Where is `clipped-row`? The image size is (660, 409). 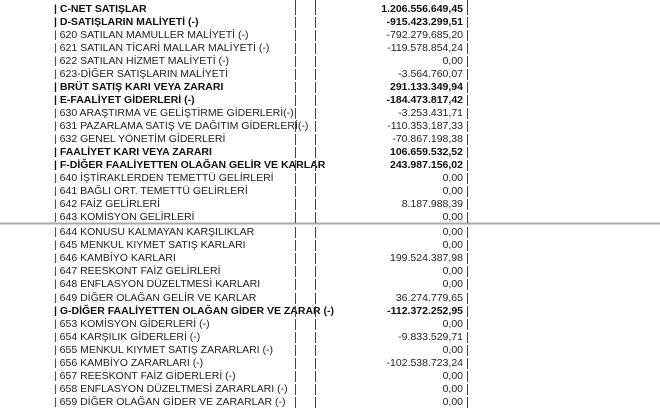
clipped-row is located at coordinates (330, 3).